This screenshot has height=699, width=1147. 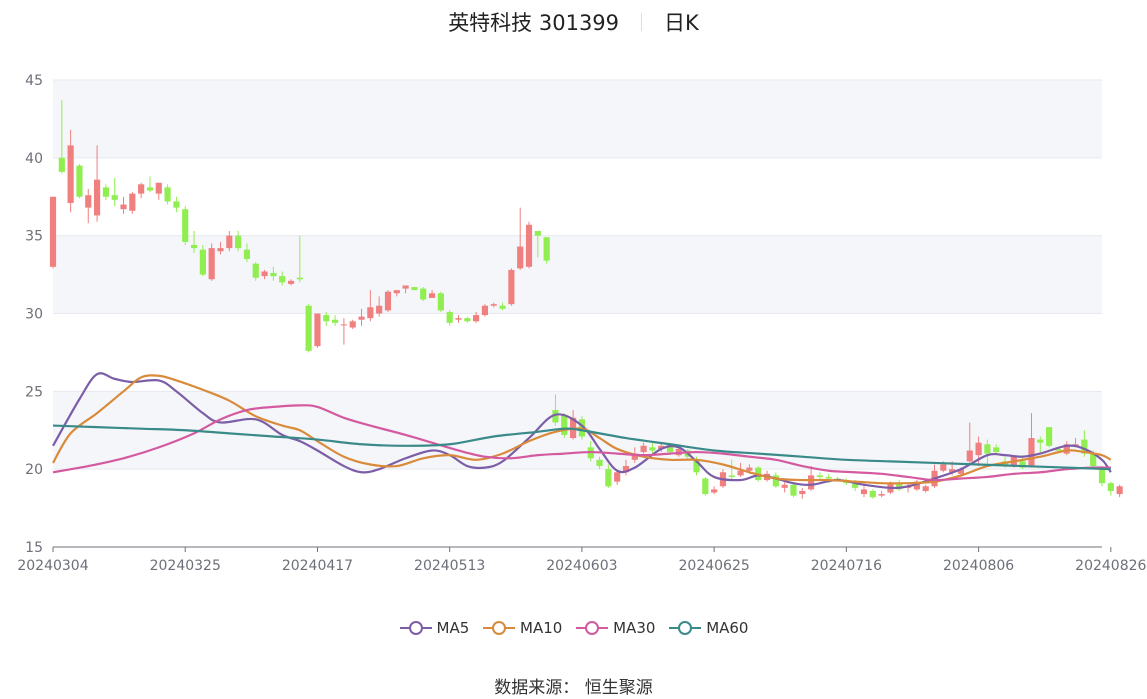 I want to click on y-tick-label: 35, so click(x=34, y=237).